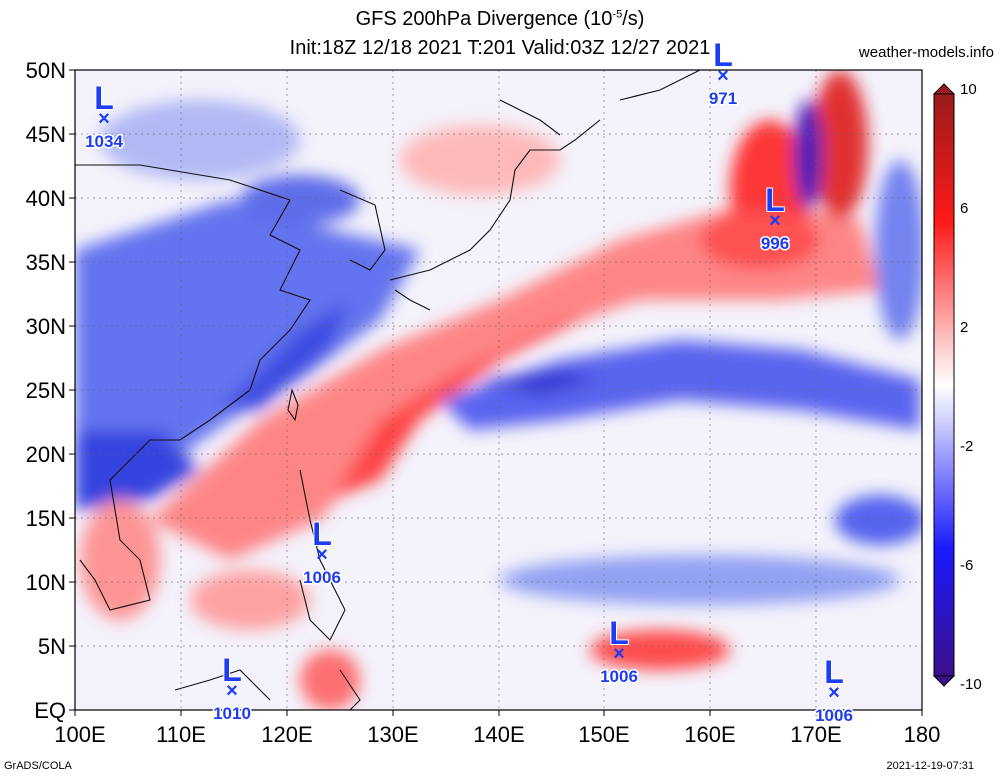 The height and width of the screenshot is (779, 1000). Describe the element at coordinates (944, 385) in the screenshot. I see `colorbar-scale` at that location.